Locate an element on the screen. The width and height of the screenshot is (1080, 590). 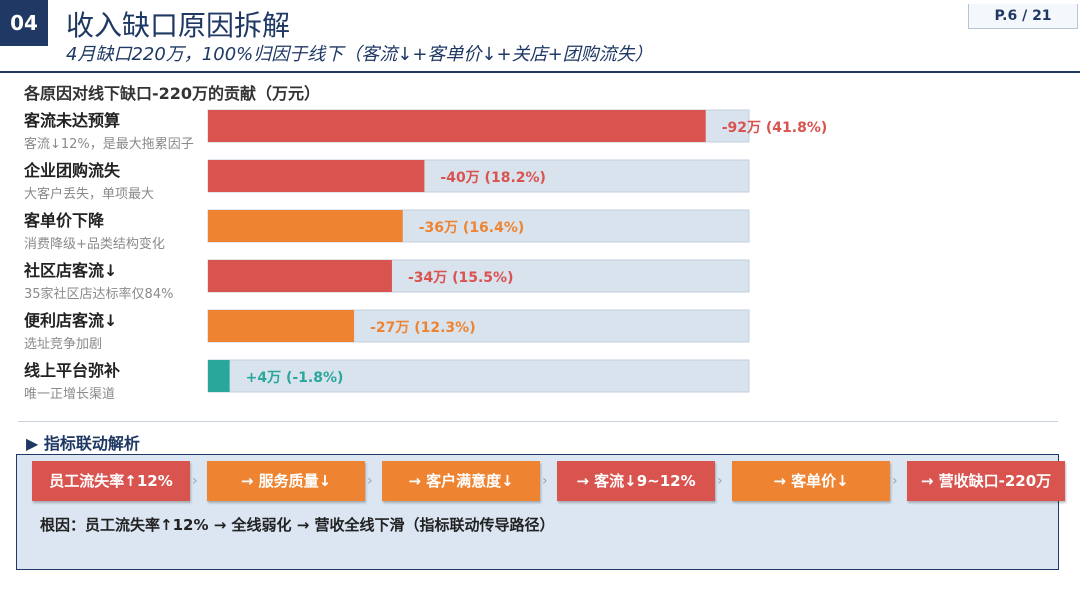
category-note: 客流↓12%，是最大拖累因子 is located at coordinates (109, 144).